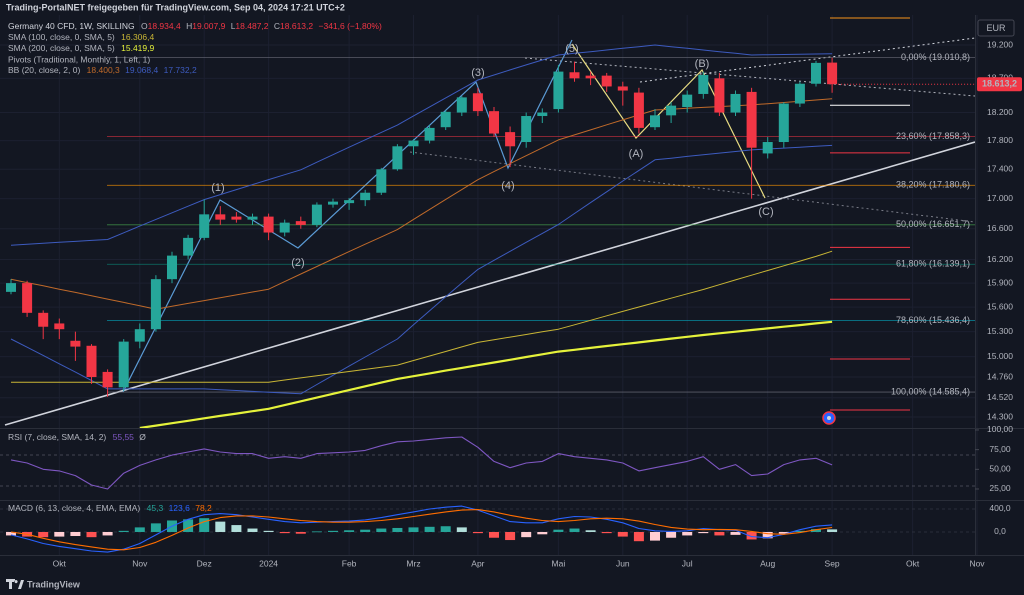 This screenshot has height=595, width=1024. Describe the element at coordinates (1000, 356) in the screenshot. I see `y-tick-label: 15.000` at that location.